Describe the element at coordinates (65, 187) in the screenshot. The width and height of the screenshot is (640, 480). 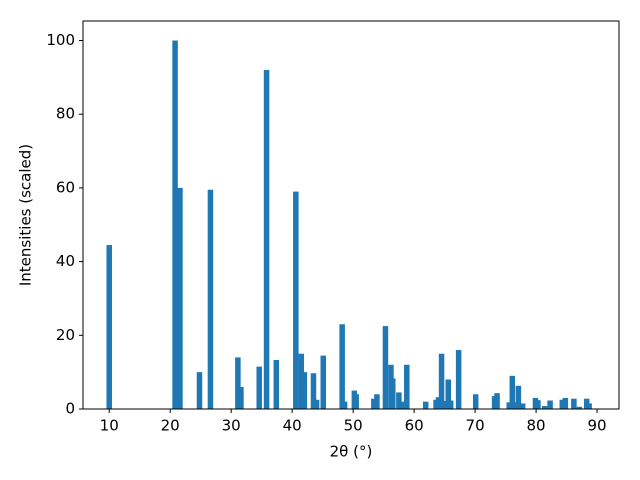
I see `y-tick-label: 60` at that location.